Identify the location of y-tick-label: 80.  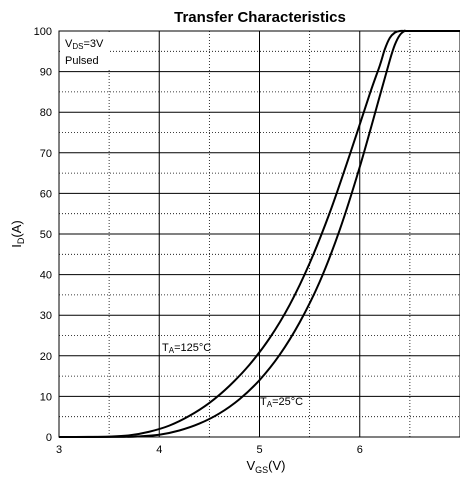
(46, 113).